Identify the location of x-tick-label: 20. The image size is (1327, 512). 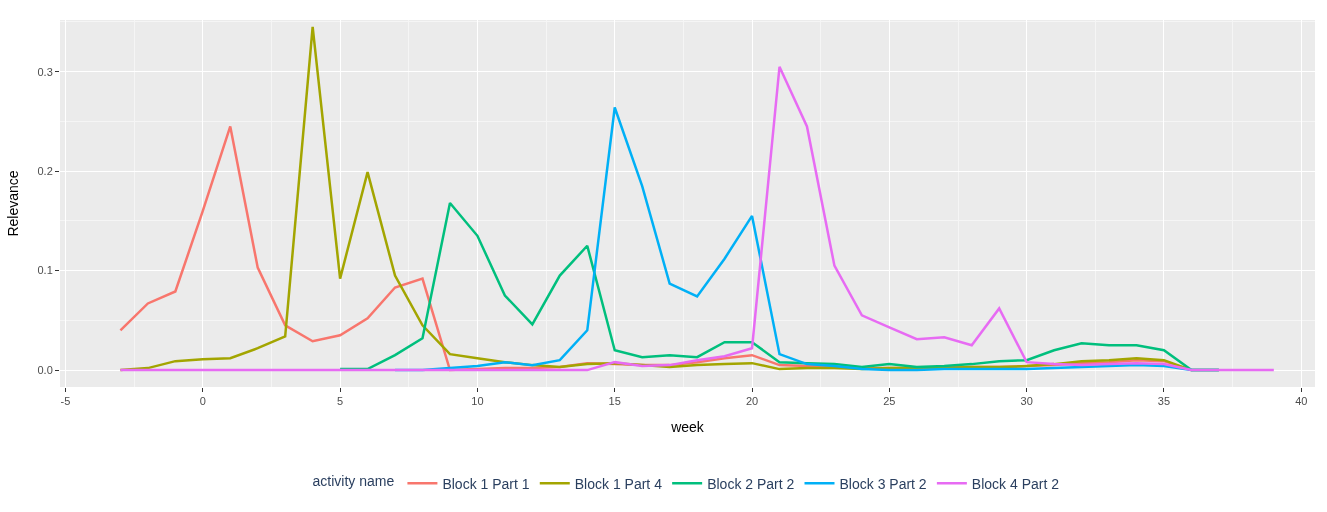
(752, 401).